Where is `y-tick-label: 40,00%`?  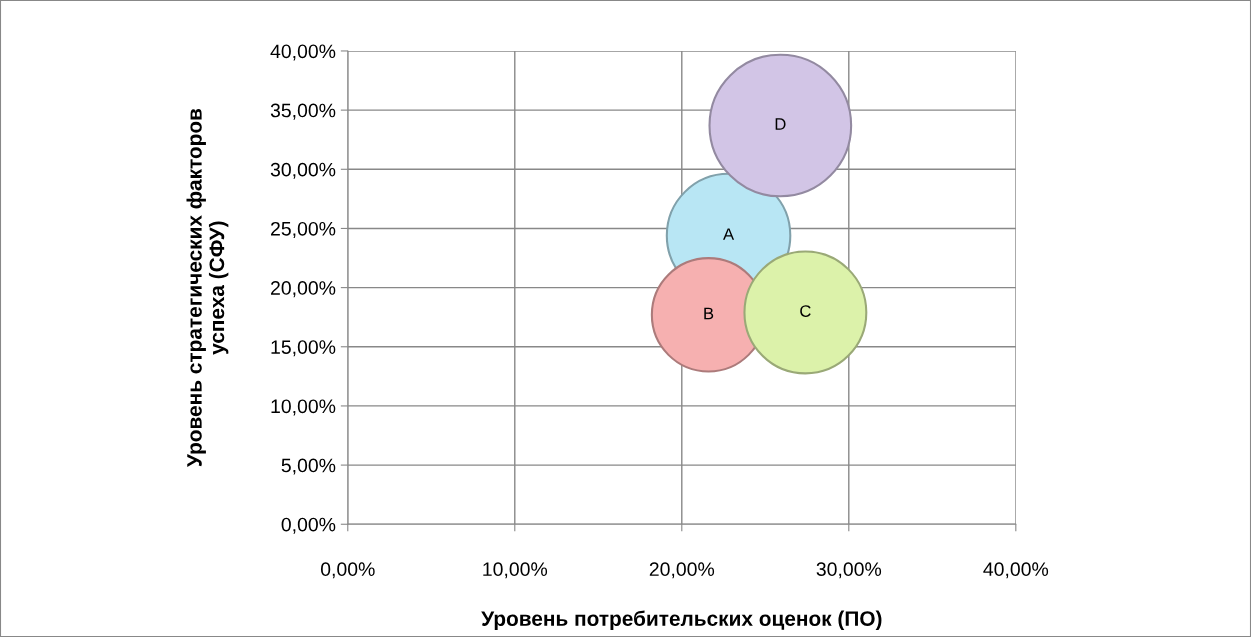 y-tick-label: 40,00% is located at coordinates (303, 52).